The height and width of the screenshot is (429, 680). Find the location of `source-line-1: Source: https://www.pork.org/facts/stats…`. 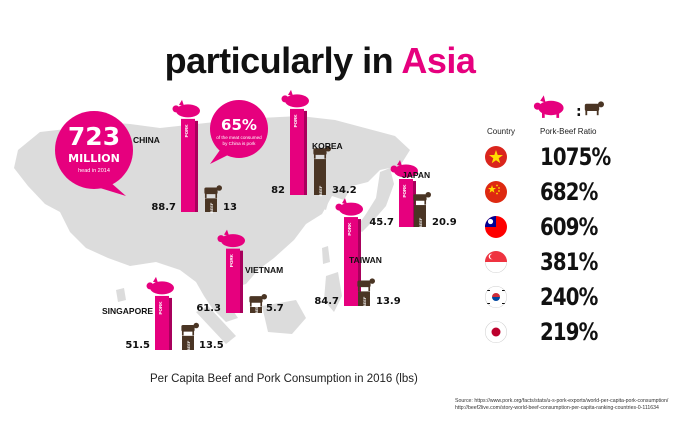

source-line-1: Source: https://www.pork.org/facts/stats… is located at coordinates (562, 401).